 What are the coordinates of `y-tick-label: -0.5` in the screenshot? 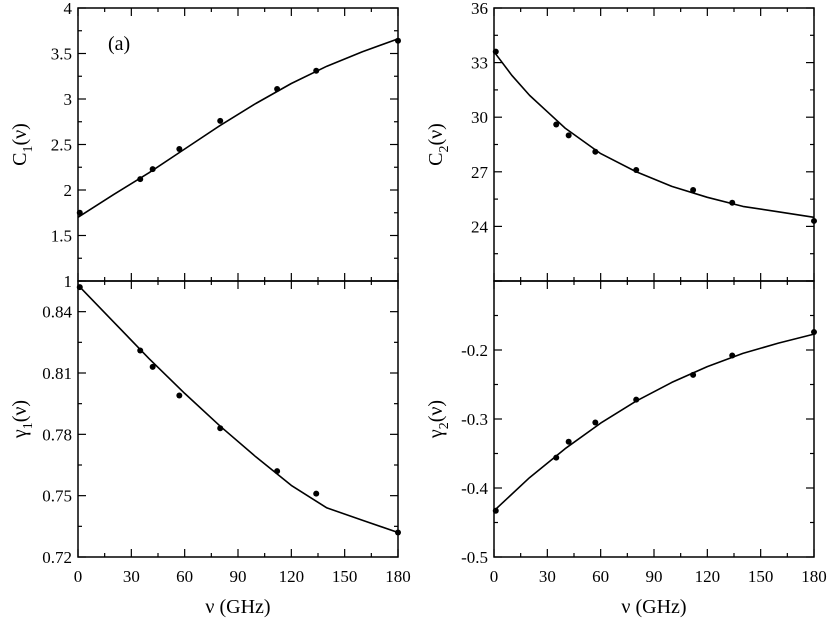 It's located at (474, 557).